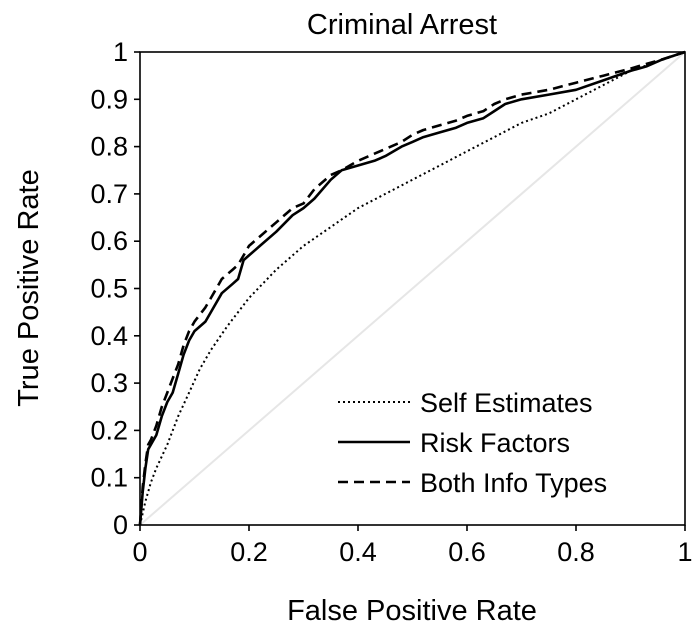 The height and width of the screenshot is (636, 700). Describe the element at coordinates (120, 52) in the screenshot. I see `y-tick-label: 1` at that location.